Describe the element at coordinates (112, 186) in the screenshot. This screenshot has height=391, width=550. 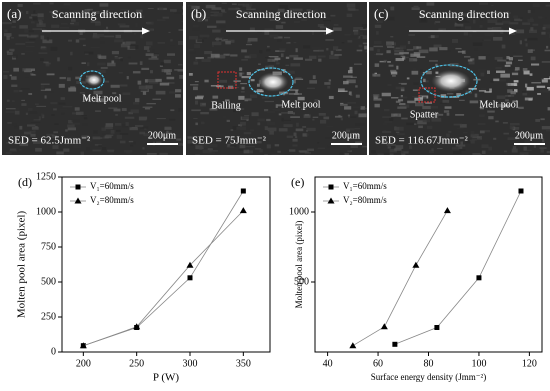
I see `legend-label: V₁=60mm/s` at that location.